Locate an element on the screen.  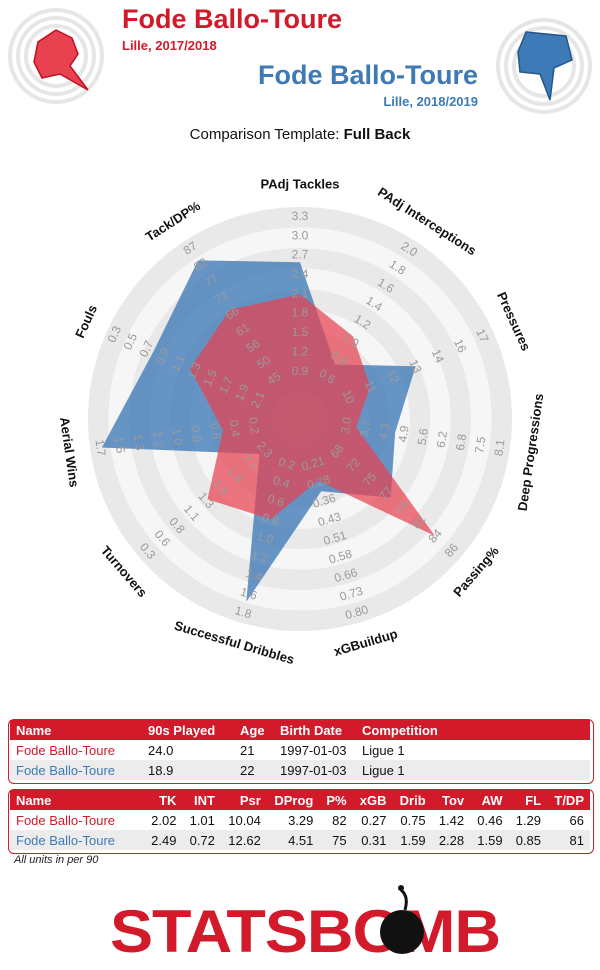
template-prefix: Comparison Template: is located at coordinates (266, 134).